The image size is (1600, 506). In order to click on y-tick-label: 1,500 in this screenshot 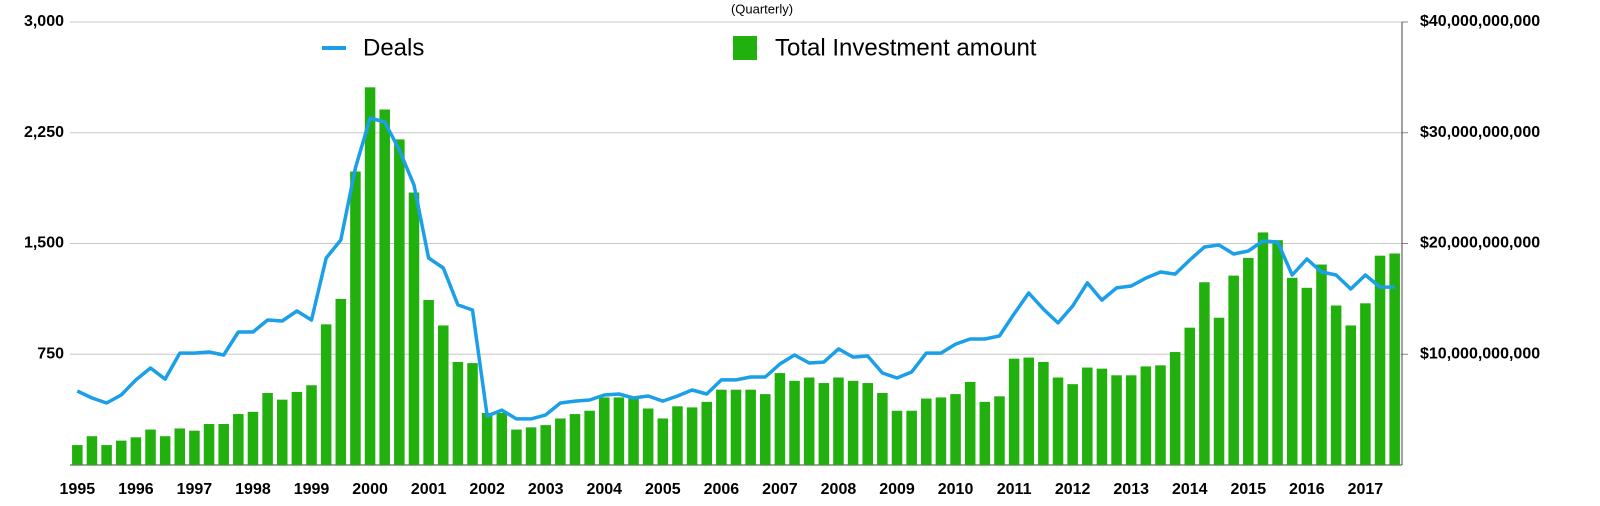, I will do `click(44, 243)`.